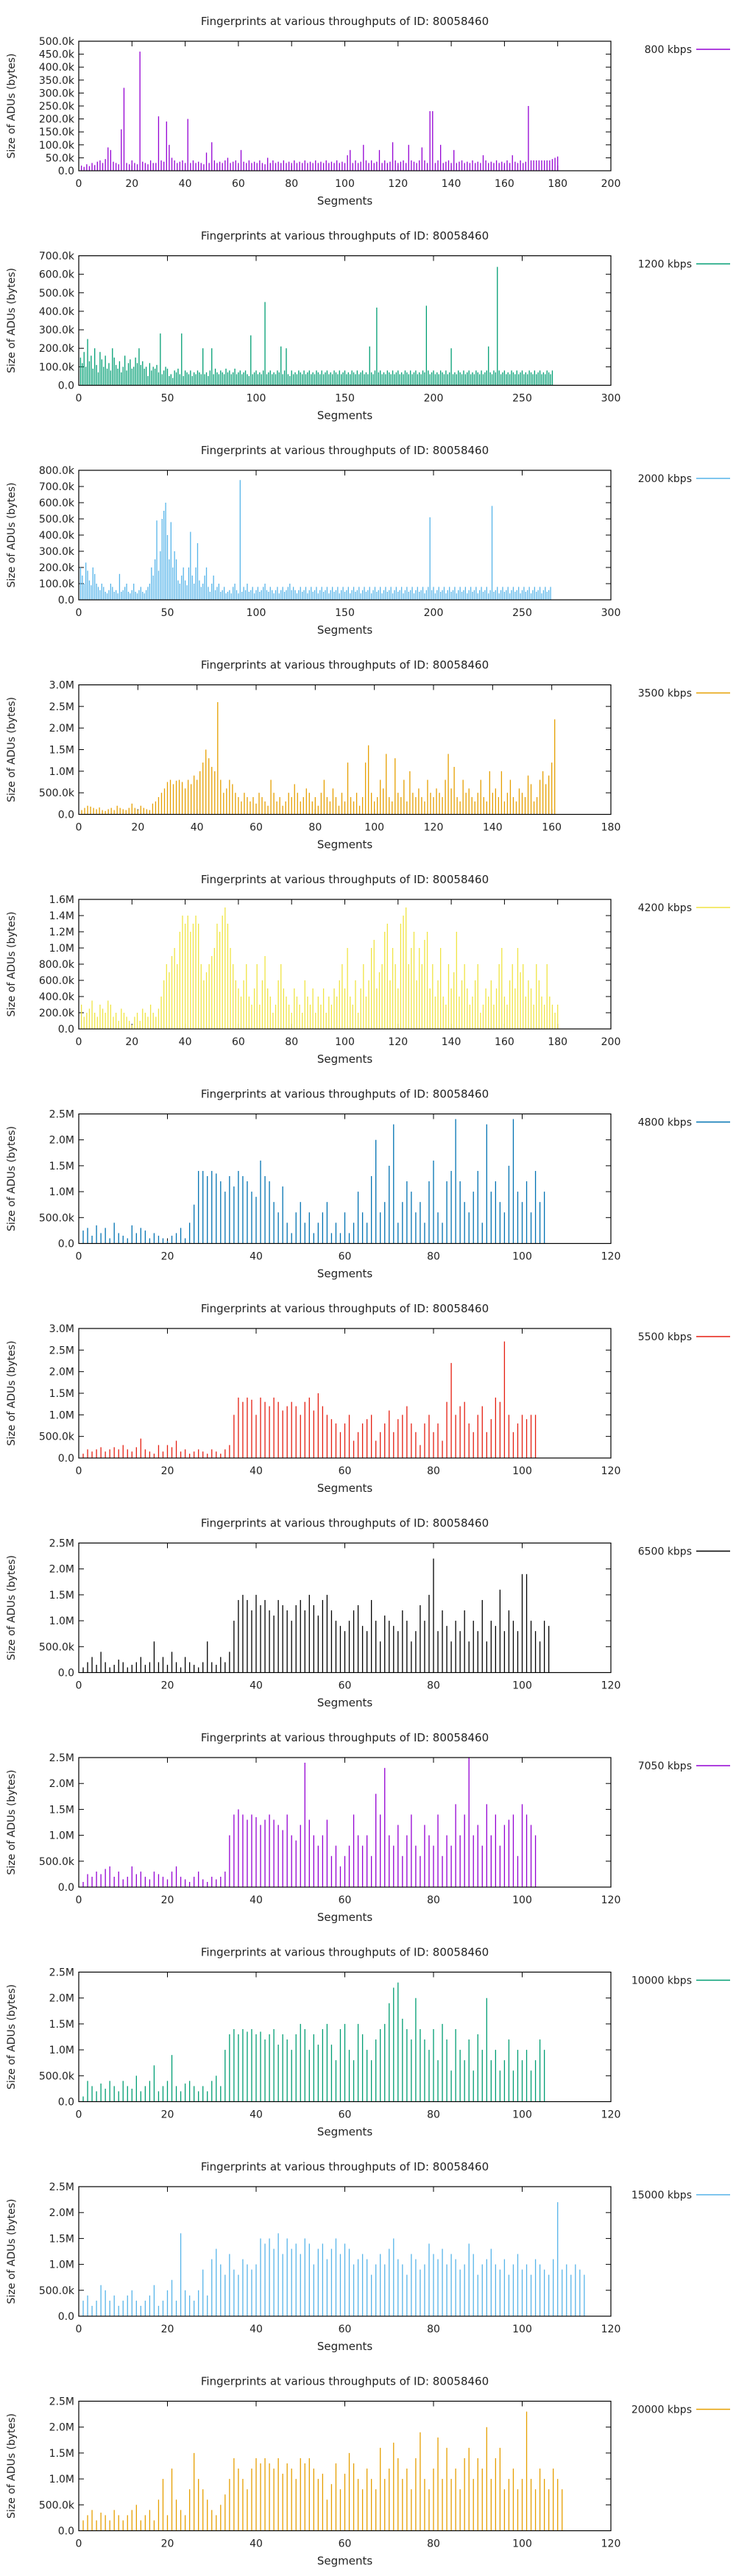  Describe the element at coordinates (57, 568) in the screenshot. I see `y-tick-label: 200.0k` at that location.